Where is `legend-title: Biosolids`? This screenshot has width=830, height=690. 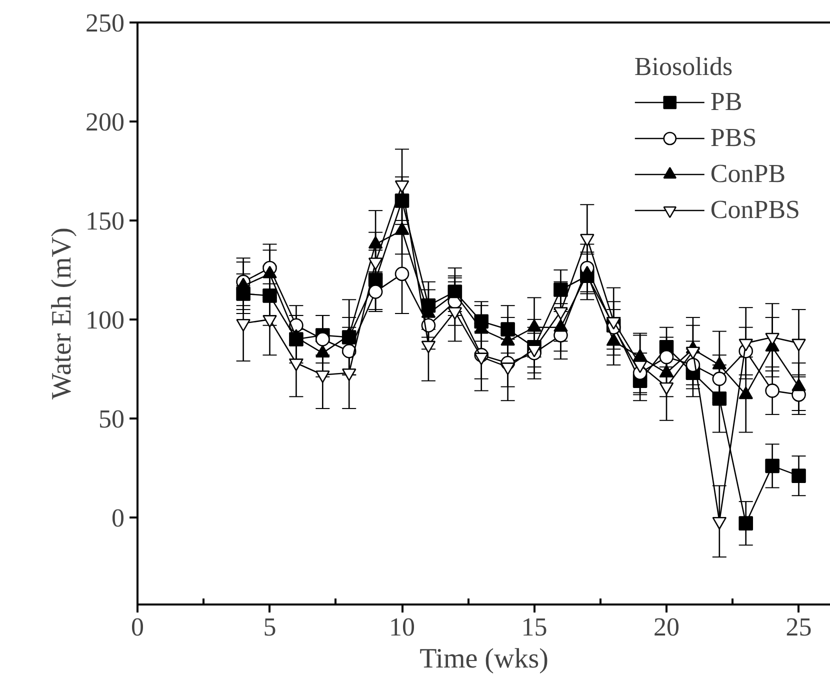
legend-title: Biosolids is located at coordinates (684, 67).